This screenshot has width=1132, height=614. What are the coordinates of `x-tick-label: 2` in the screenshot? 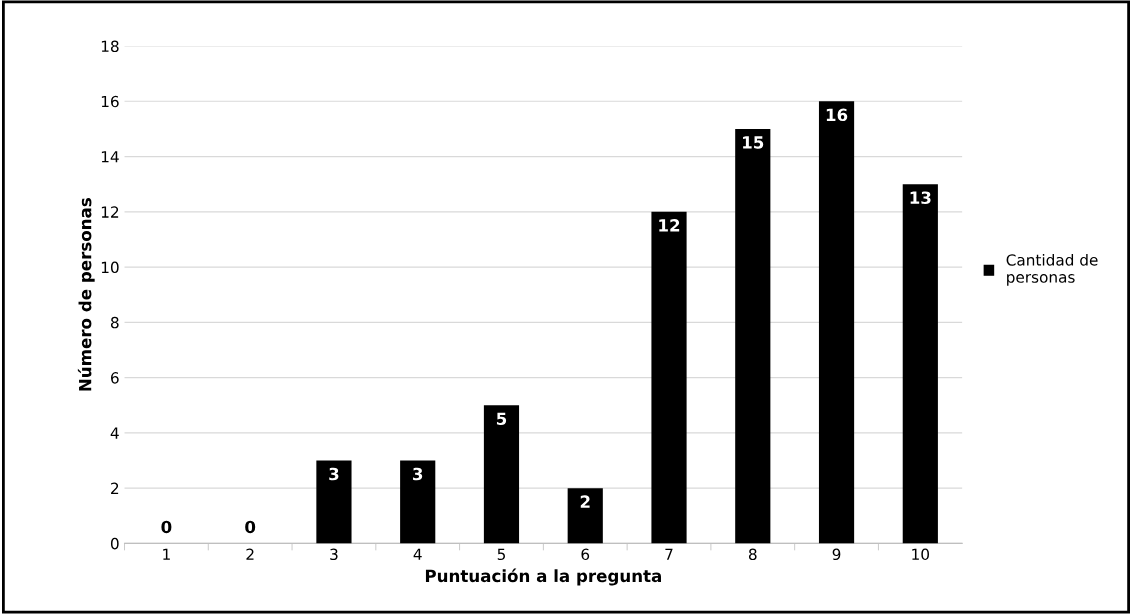 It's located at (250, 554).